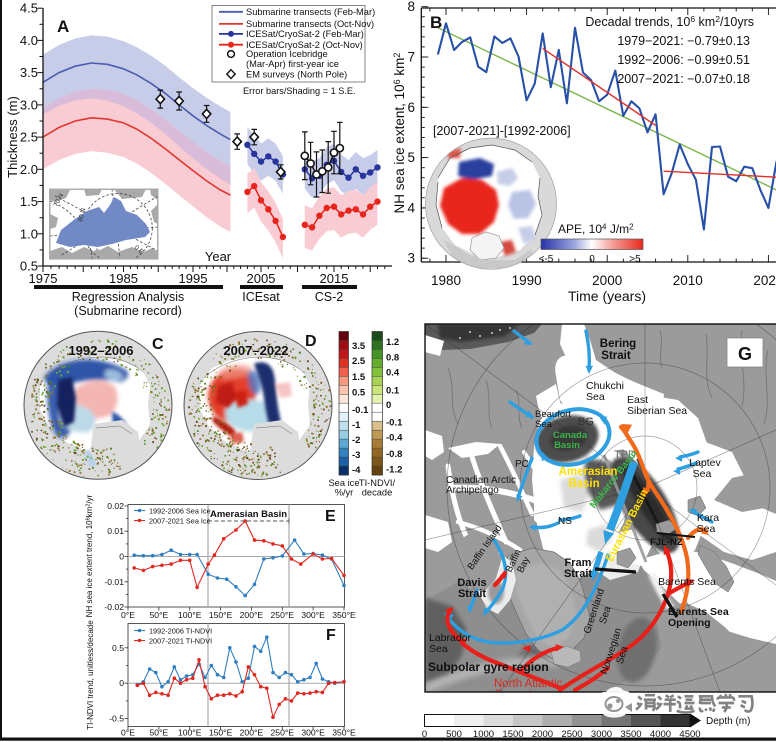 Image resolution: width=776 pixels, height=742 pixels. Describe the element at coordinates (657, 411) in the screenshot. I see `svg-text: Siberian Sea` at that location.